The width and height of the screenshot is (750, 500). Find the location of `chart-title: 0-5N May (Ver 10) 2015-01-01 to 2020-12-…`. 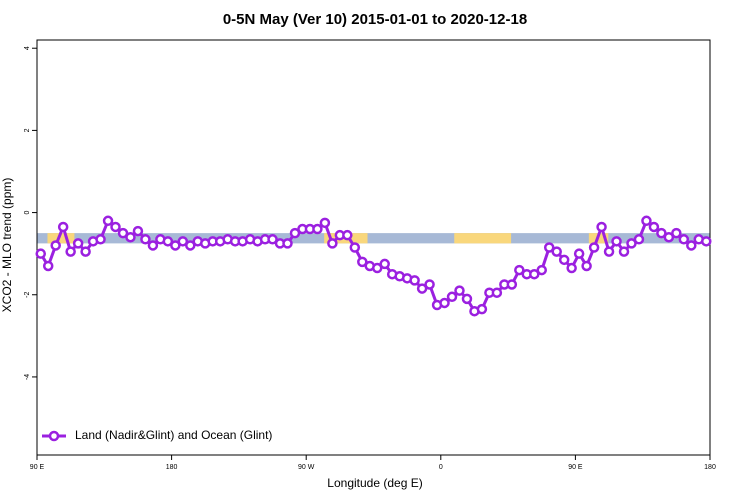

chart-title: 0-5N May (Ver 10) 2015-01-01 to 2020-12-… is located at coordinates (375, 19).